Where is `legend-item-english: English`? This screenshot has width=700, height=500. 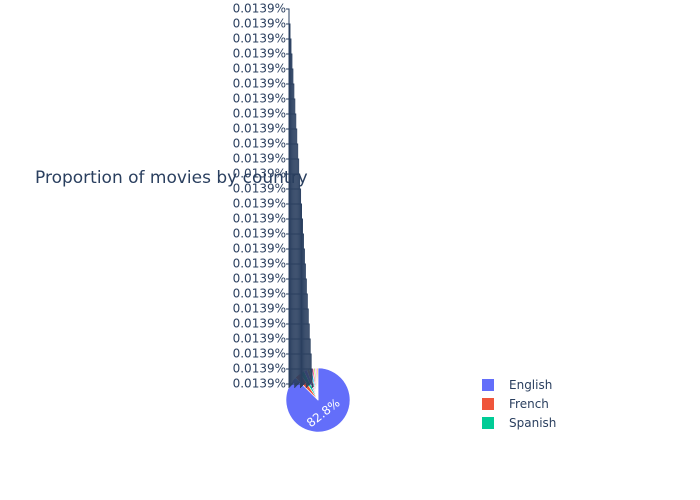
legend-item-english: English is located at coordinates (519, 384).